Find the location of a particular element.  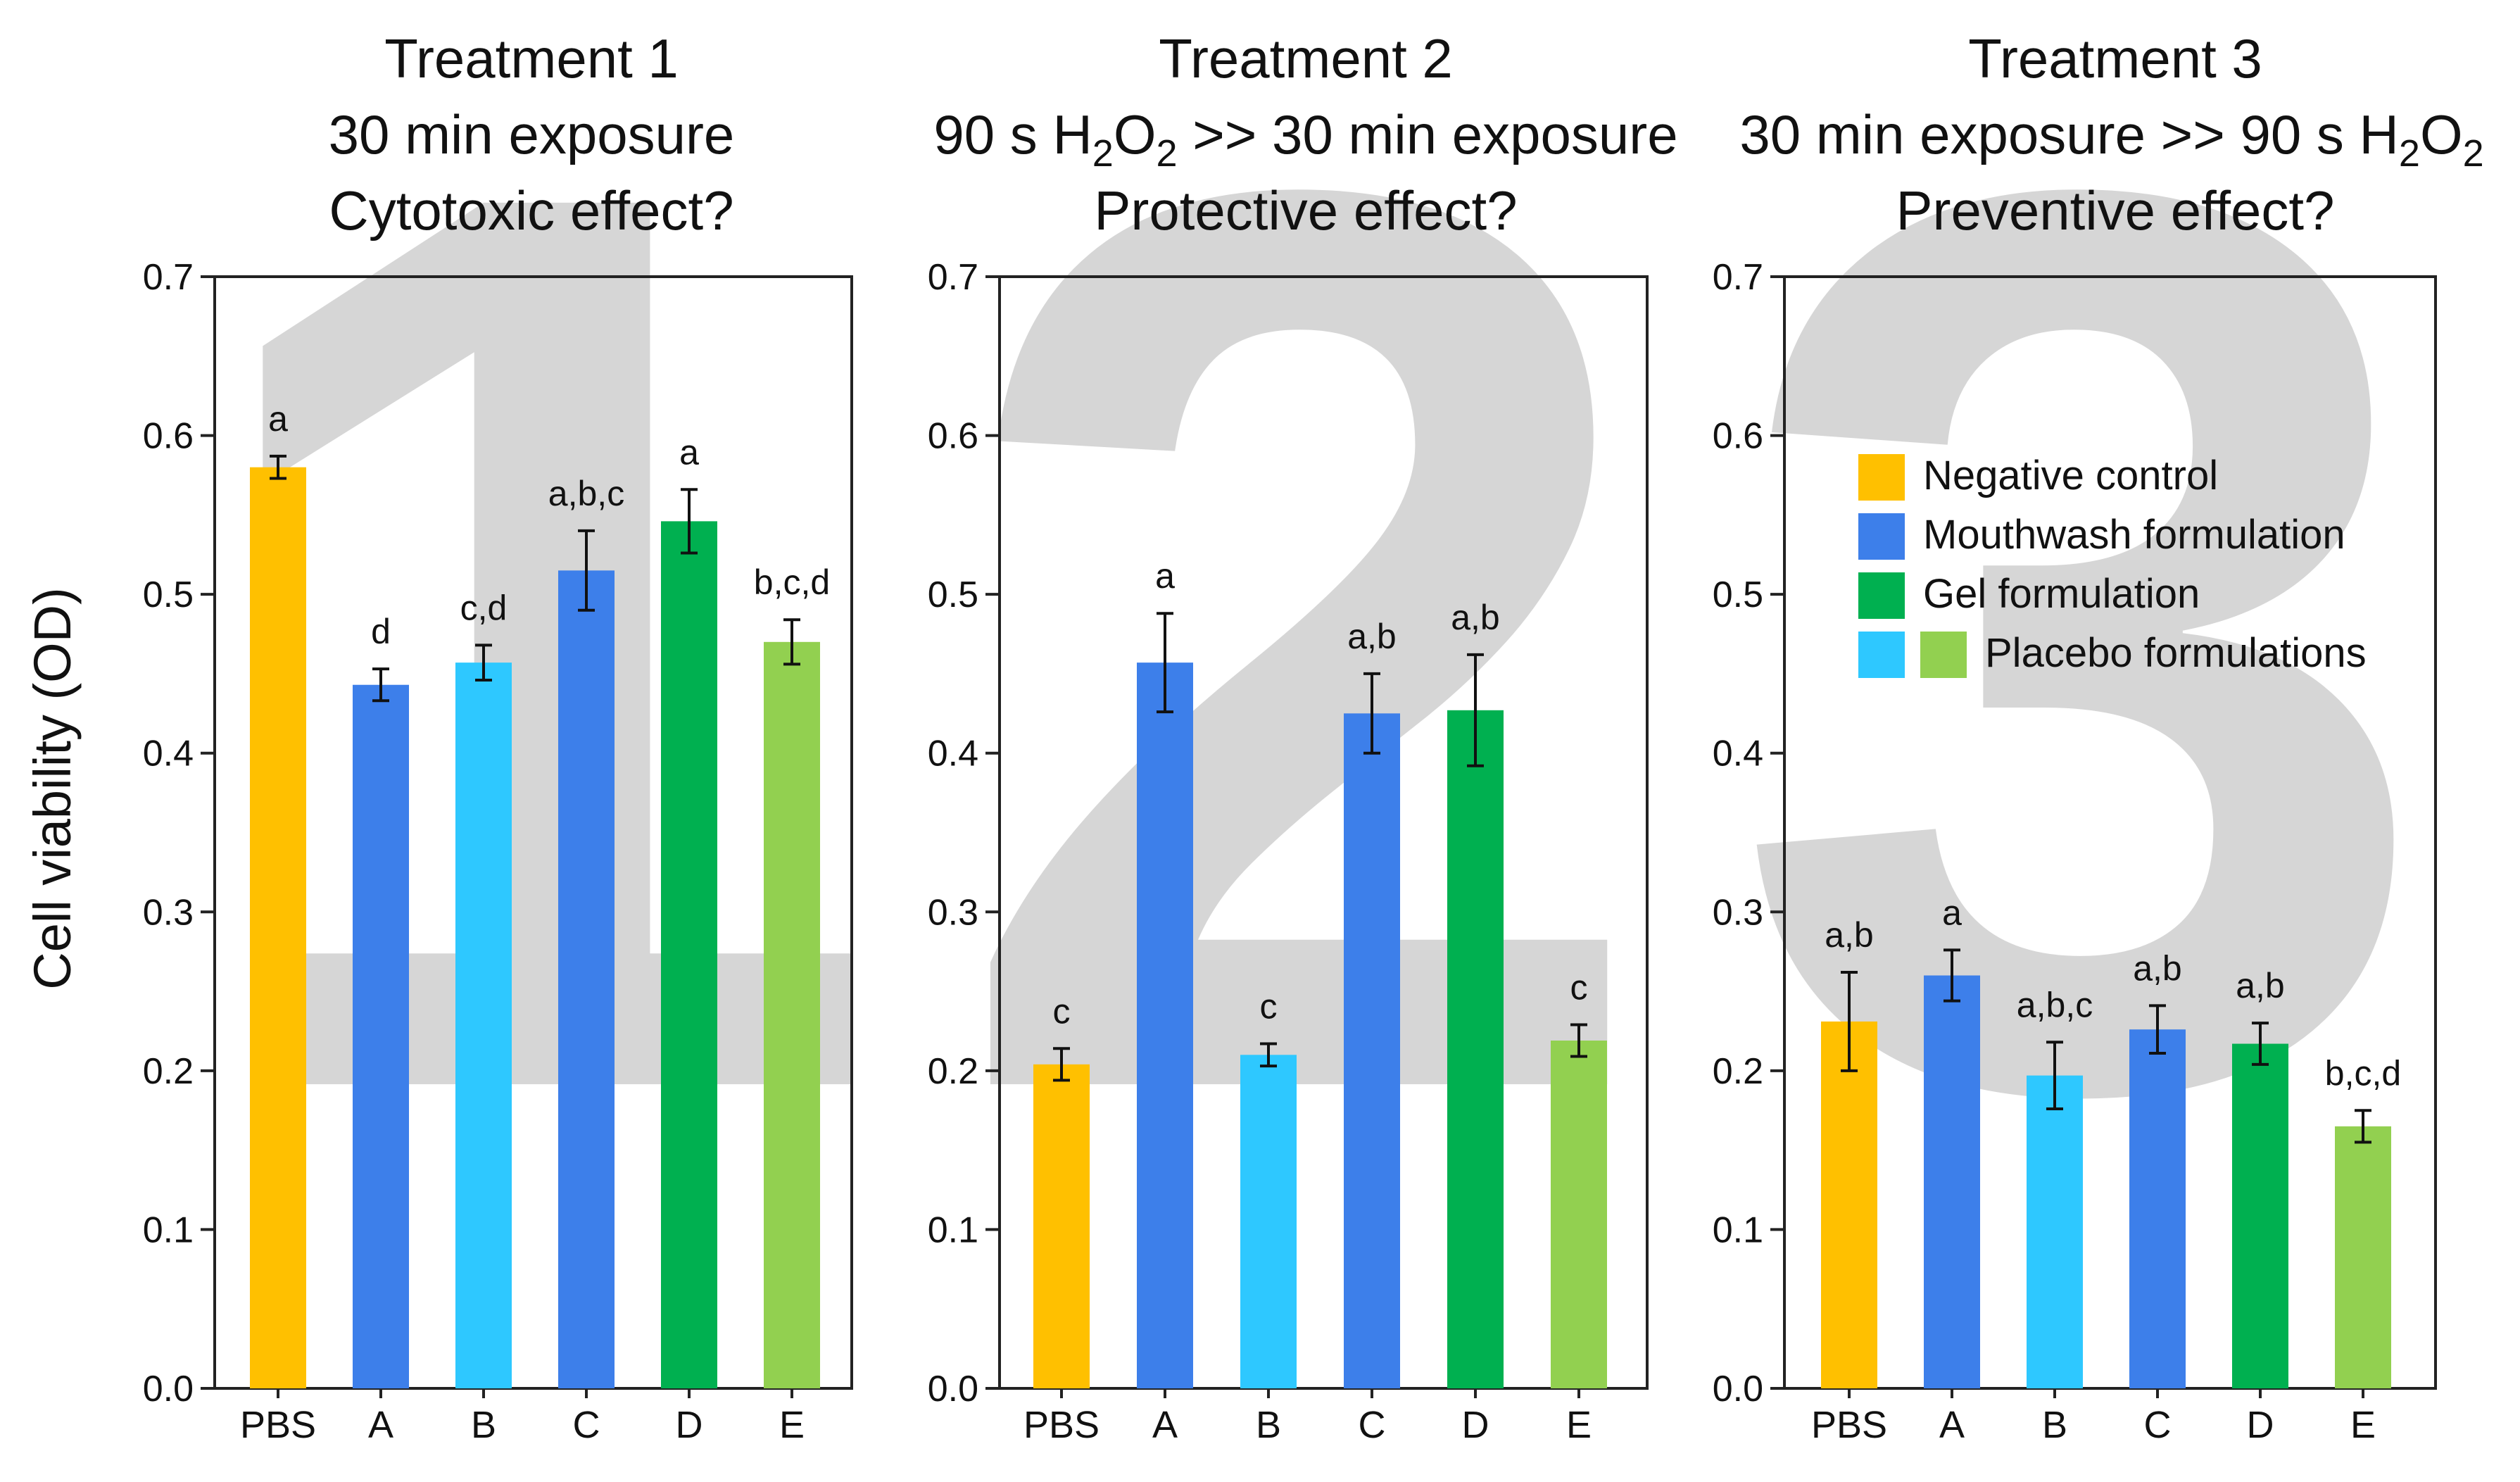

legend-item: Negative control is located at coordinates (2038, 477).